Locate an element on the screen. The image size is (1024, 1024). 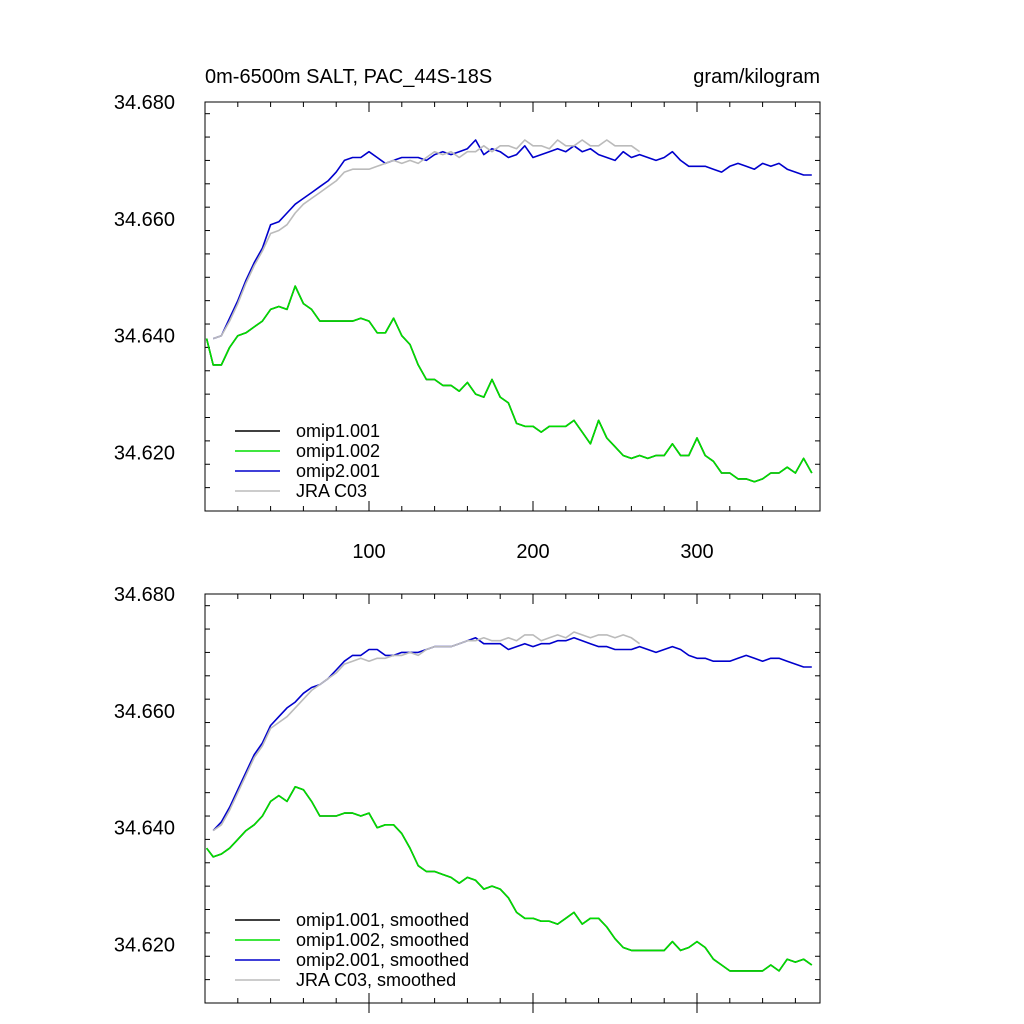
legend-label: omip1.002, smoothed is located at coordinates (382, 940).